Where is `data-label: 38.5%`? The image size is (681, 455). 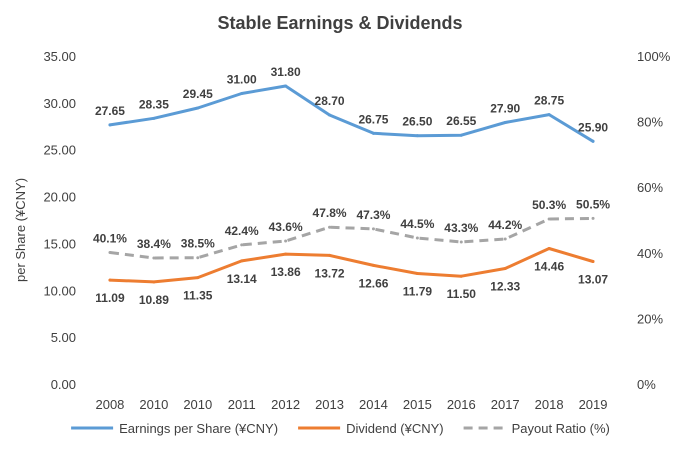 data-label: 38.5% is located at coordinates (198, 244).